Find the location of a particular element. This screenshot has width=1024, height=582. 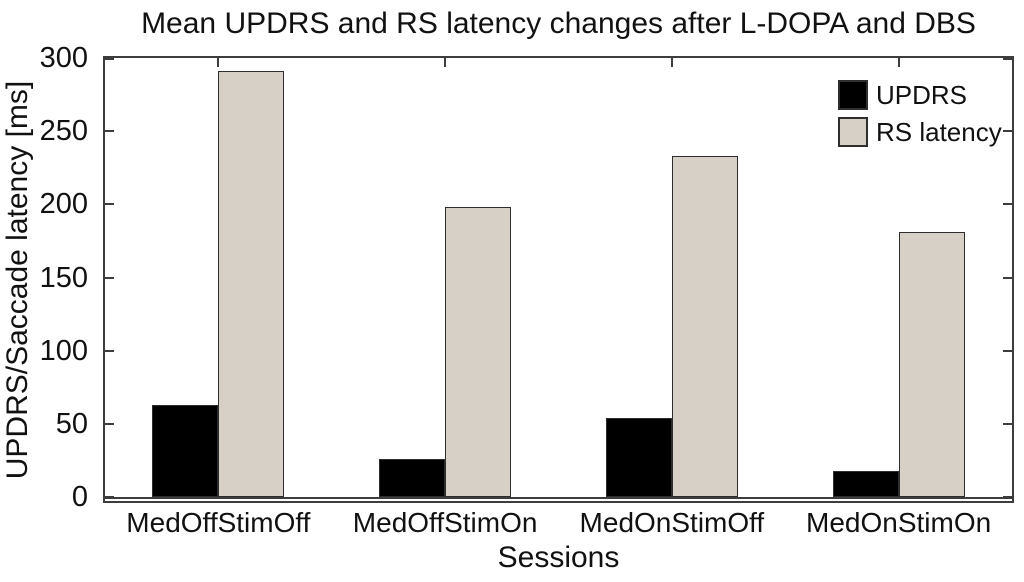

bar-rs-latency-medonstimoff is located at coordinates (704, 326).